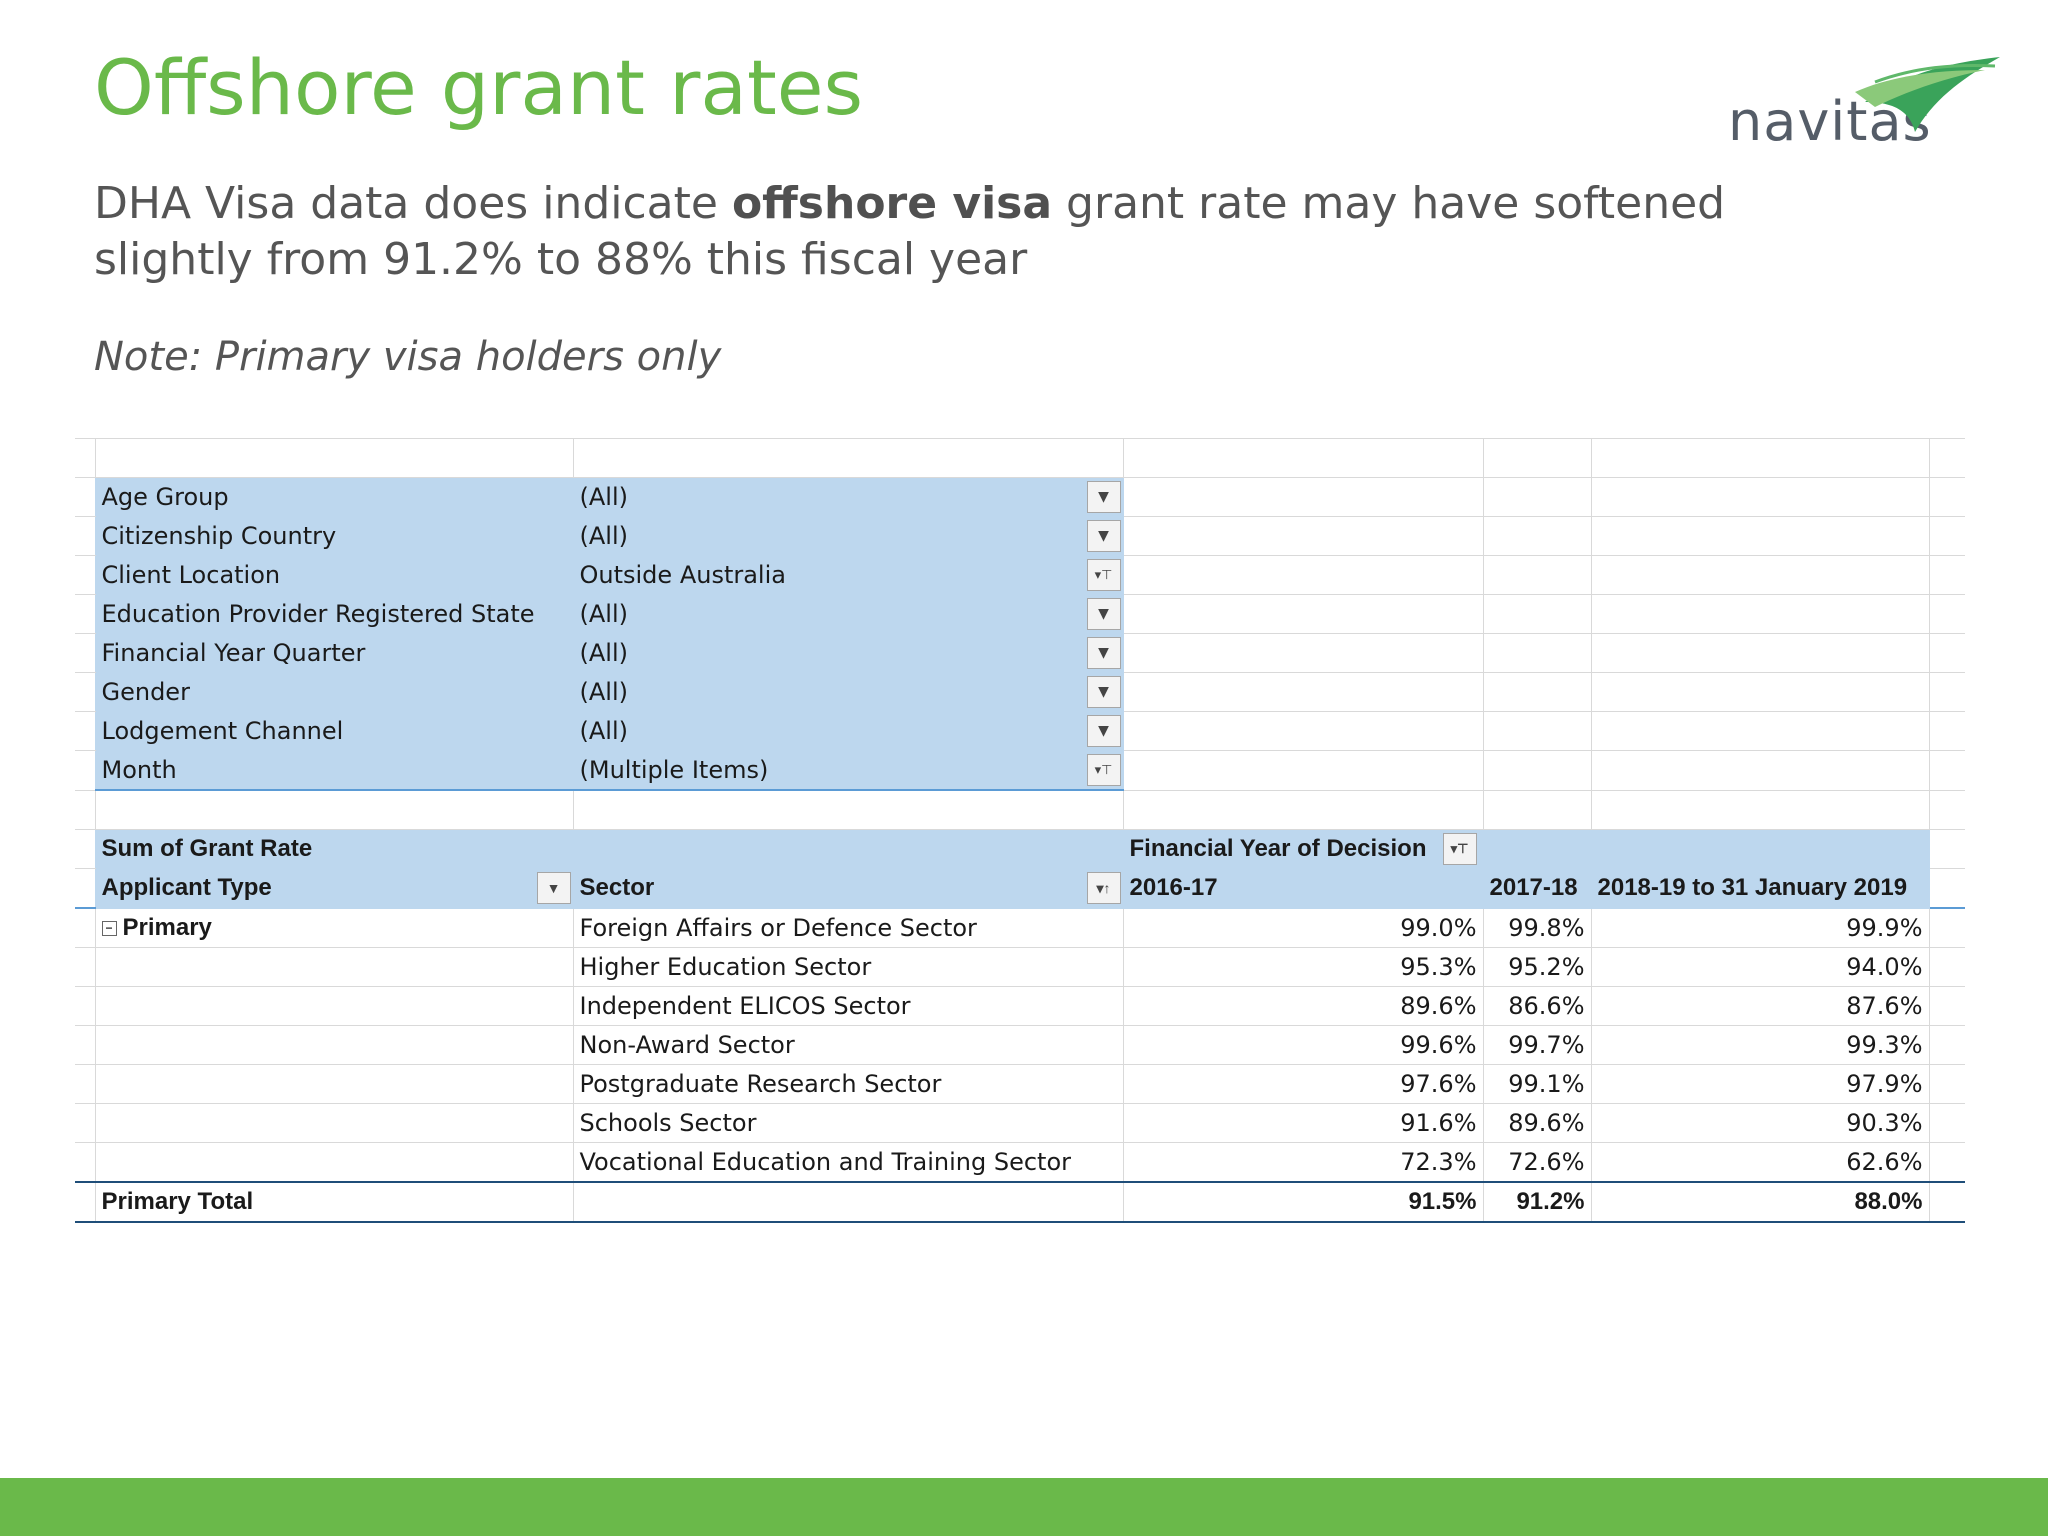  What do you see at coordinates (109, 929) in the screenshot?
I see `collapse-icon: −` at bounding box center [109, 929].